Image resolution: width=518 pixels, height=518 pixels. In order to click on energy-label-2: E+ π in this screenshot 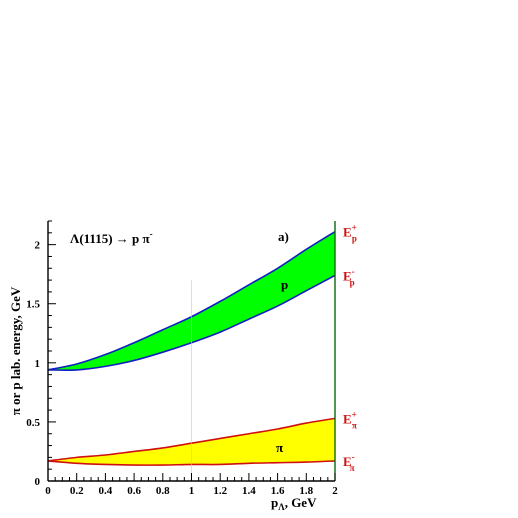, I will do `click(350, 419)`.